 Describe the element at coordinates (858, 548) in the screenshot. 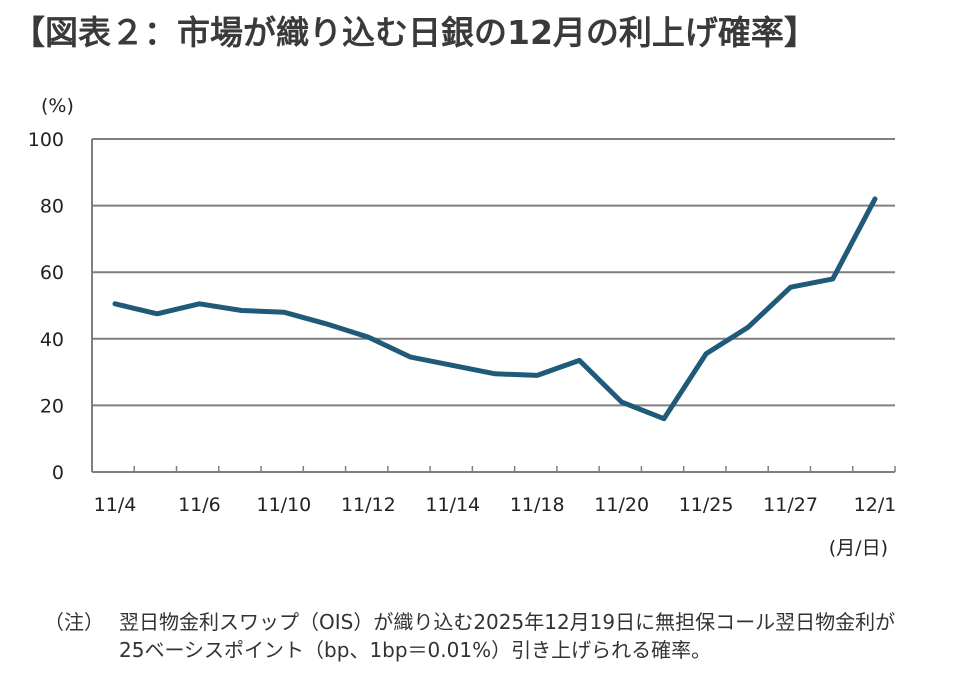

I see `x-axis-unit-label: (月/日)` at that location.